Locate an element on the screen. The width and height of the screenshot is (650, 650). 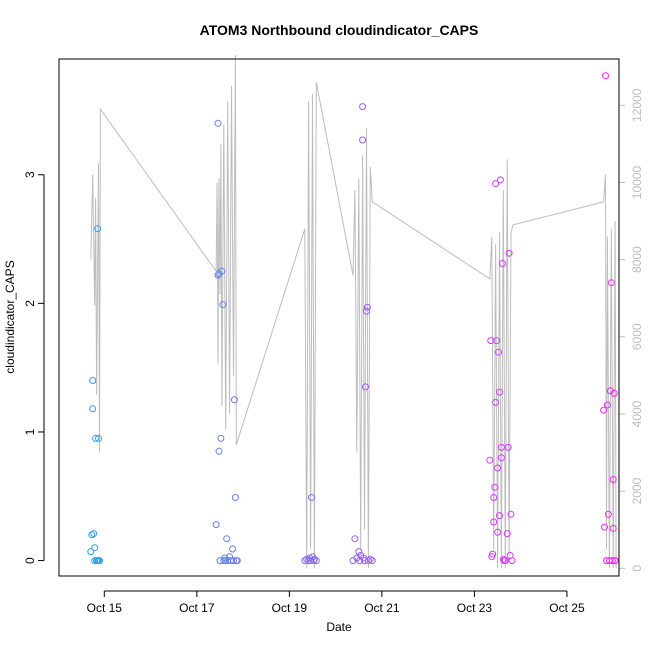
y-tick-label: 3 is located at coordinates (30, 174).